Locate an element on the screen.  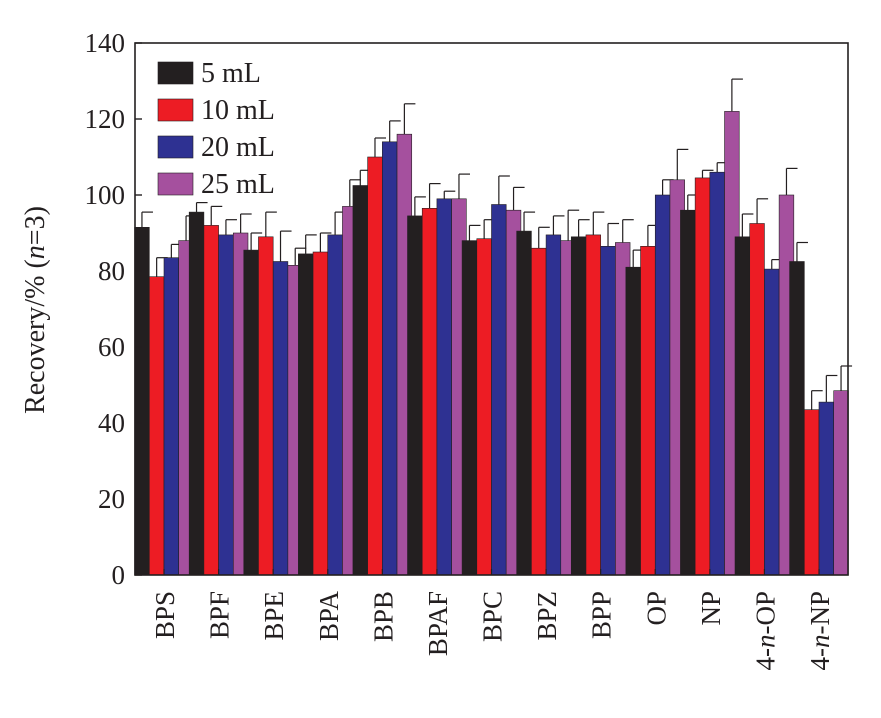
y-tick-label: 140 is located at coordinates (105, 43).